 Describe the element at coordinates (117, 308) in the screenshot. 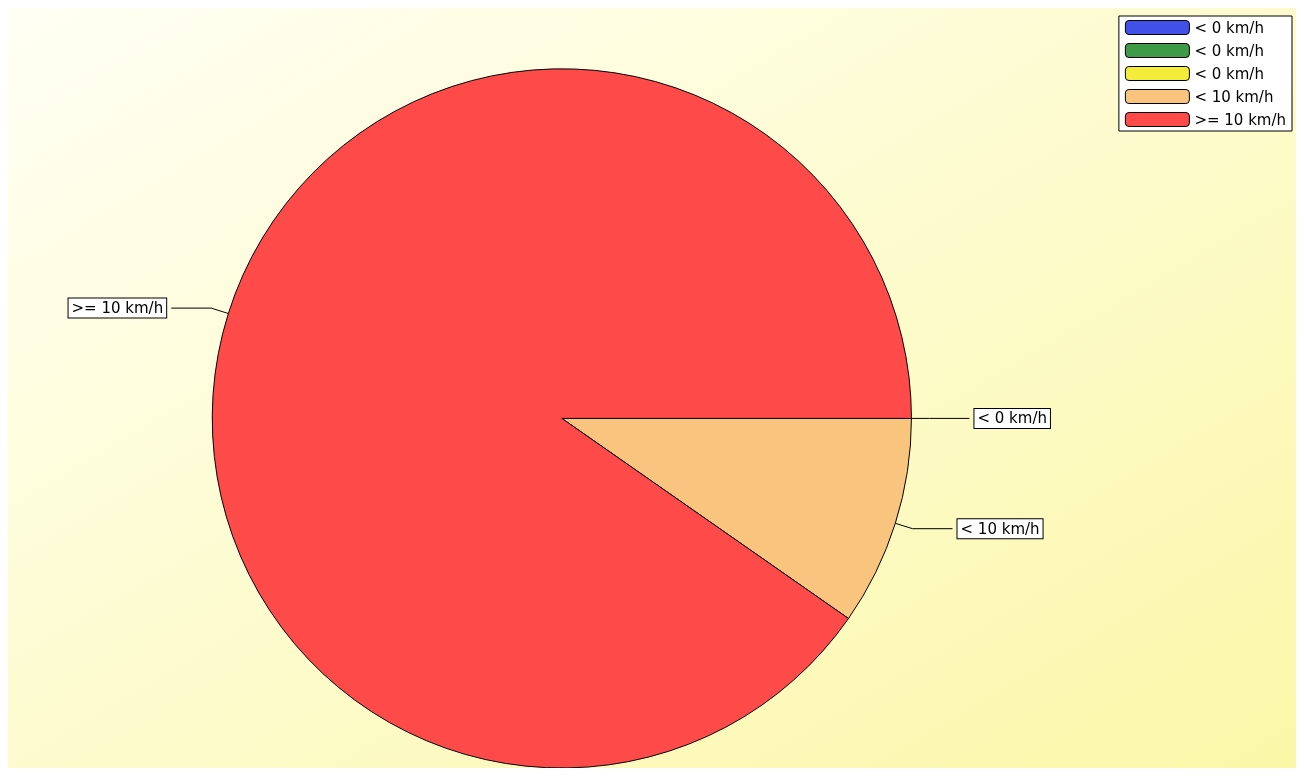

I see `slice-label: >= 10 km/h` at that location.